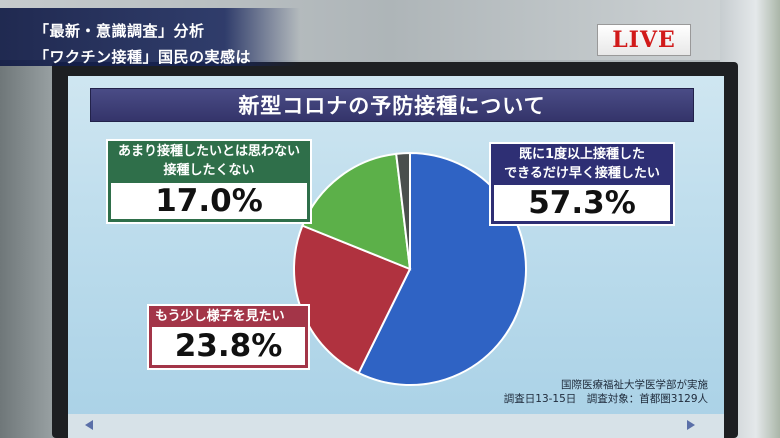 This screenshot has height=438, width=780. I want to click on live-badge-text: LIVE, so click(644, 40).